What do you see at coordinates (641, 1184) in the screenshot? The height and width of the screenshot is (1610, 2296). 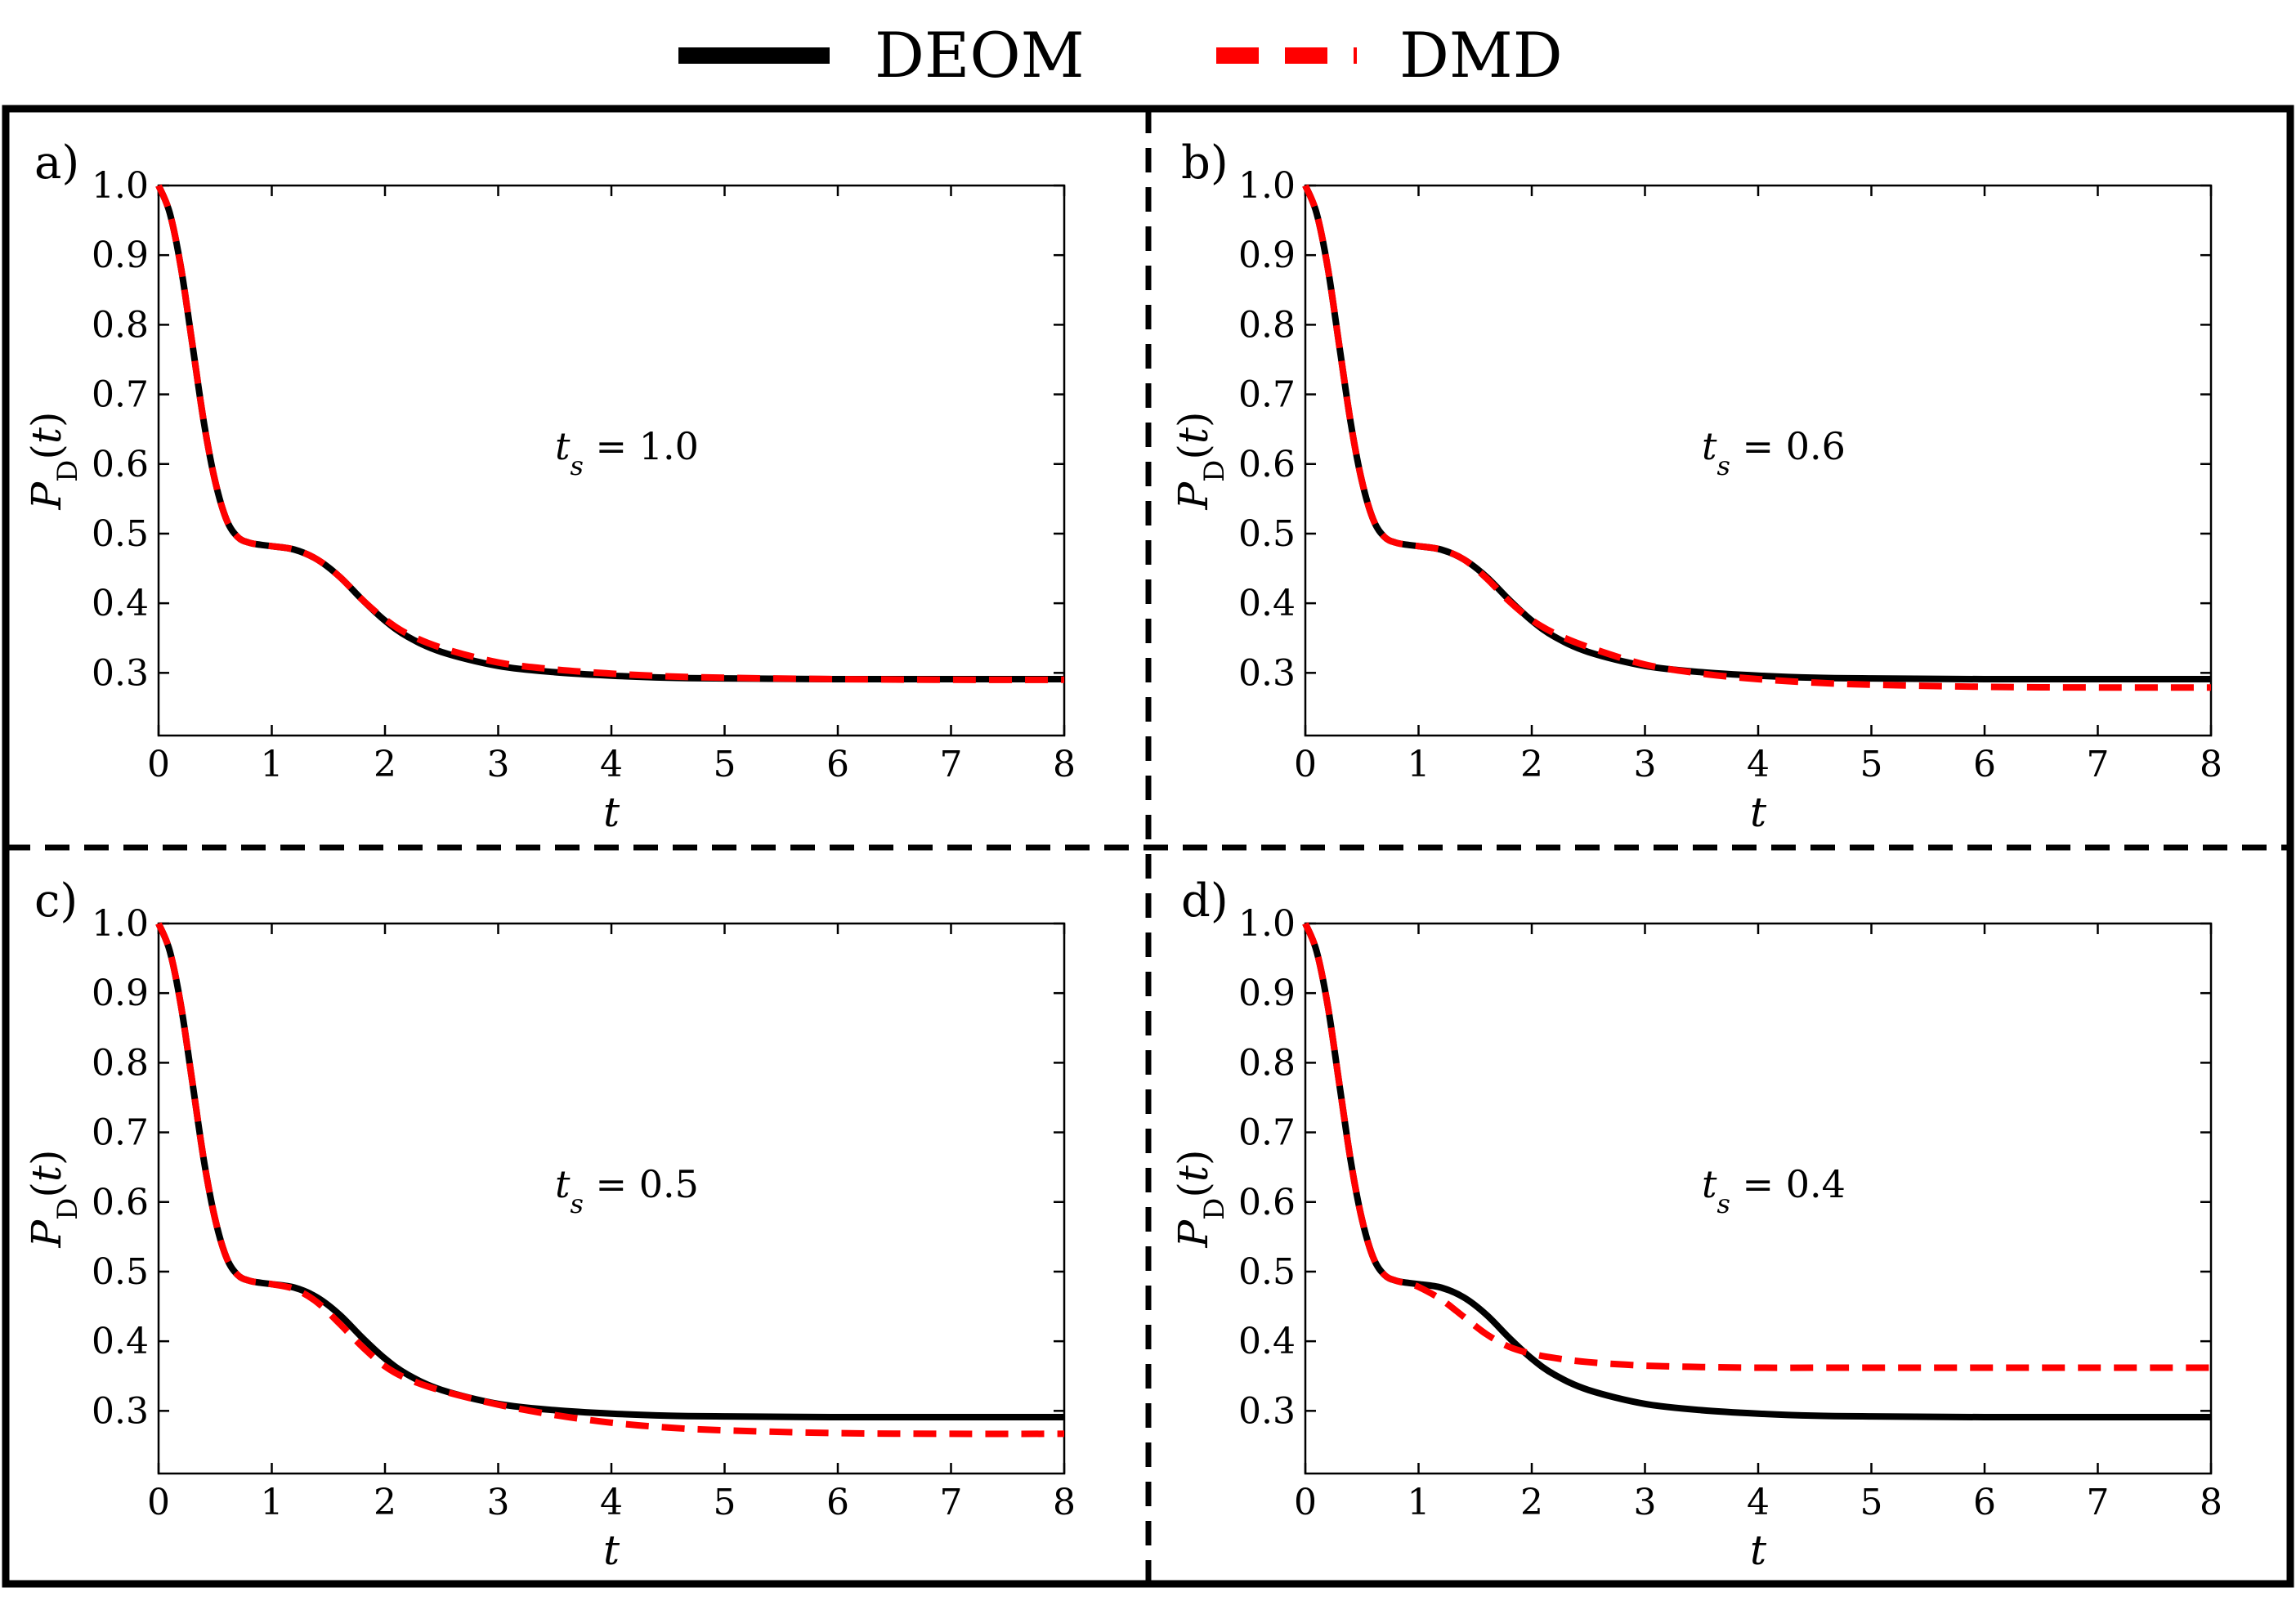 I see `annot-value: = 0.5` at bounding box center [641, 1184].